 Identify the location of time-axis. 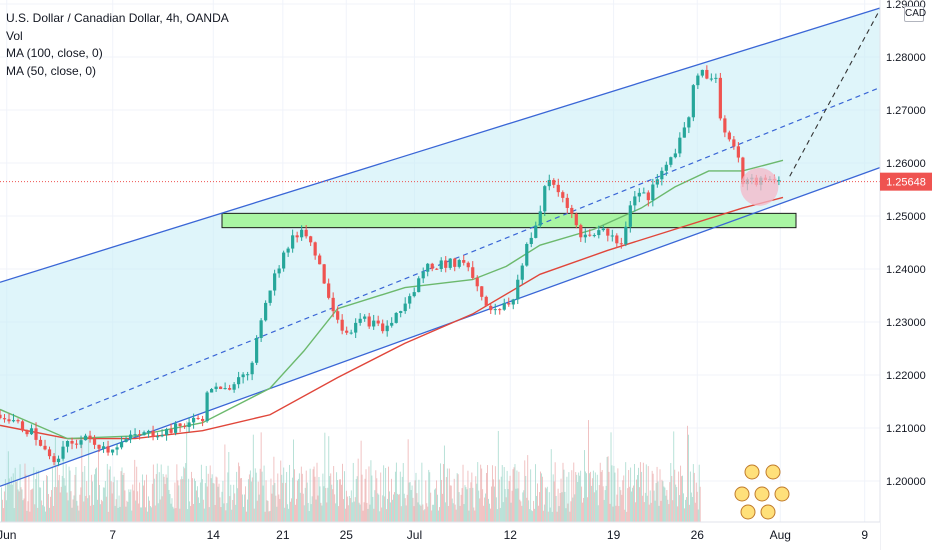
(440, 536).